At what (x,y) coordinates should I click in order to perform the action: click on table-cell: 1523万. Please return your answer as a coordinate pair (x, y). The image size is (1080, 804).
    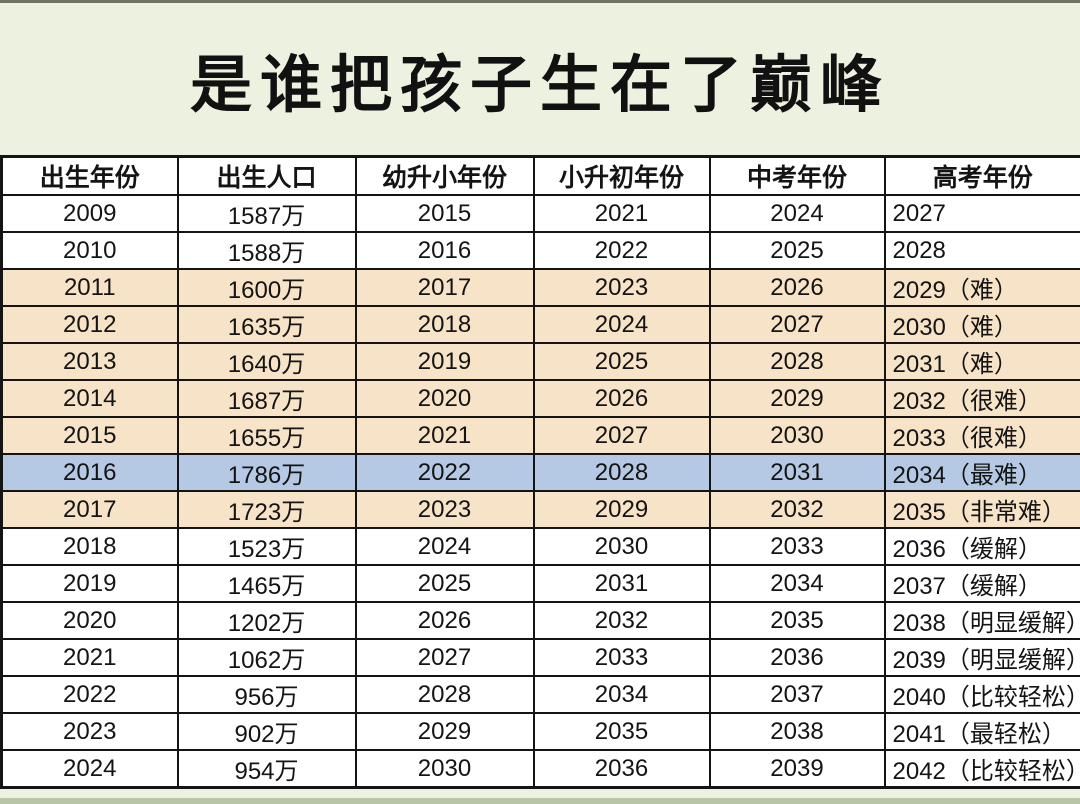
    Looking at the image, I should click on (266, 546).